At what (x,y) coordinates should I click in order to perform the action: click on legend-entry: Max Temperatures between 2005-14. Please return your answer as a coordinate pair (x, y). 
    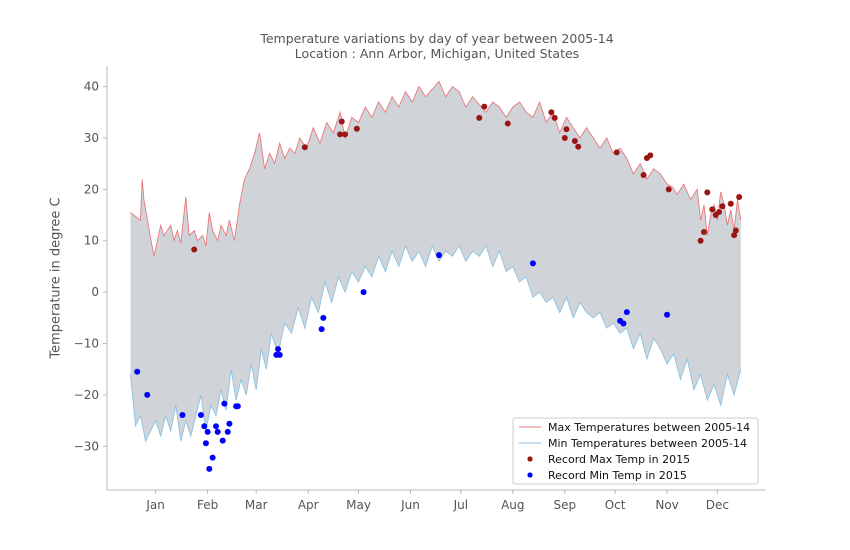
    Looking at the image, I should click on (649, 427).